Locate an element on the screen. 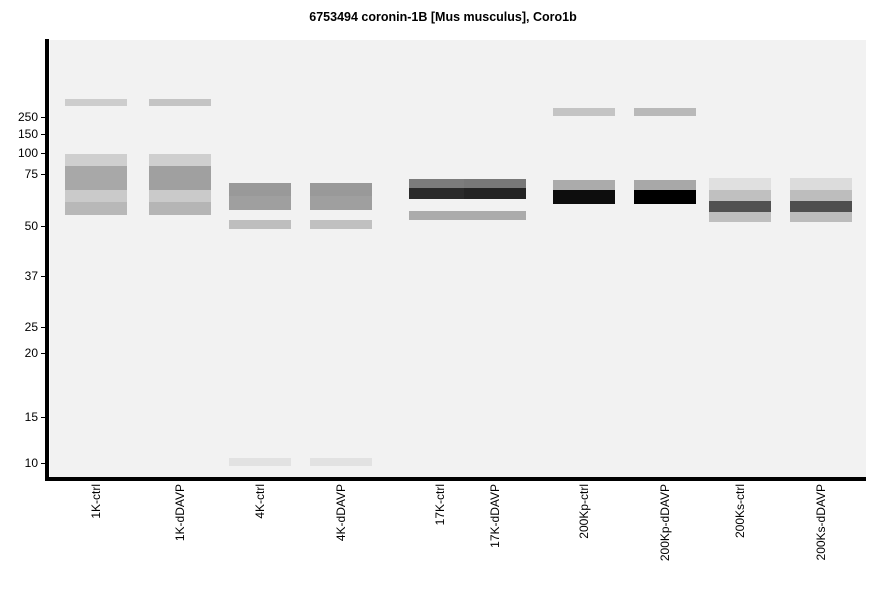  x-tick-label: 4K-ctrl is located at coordinates (260, 501).